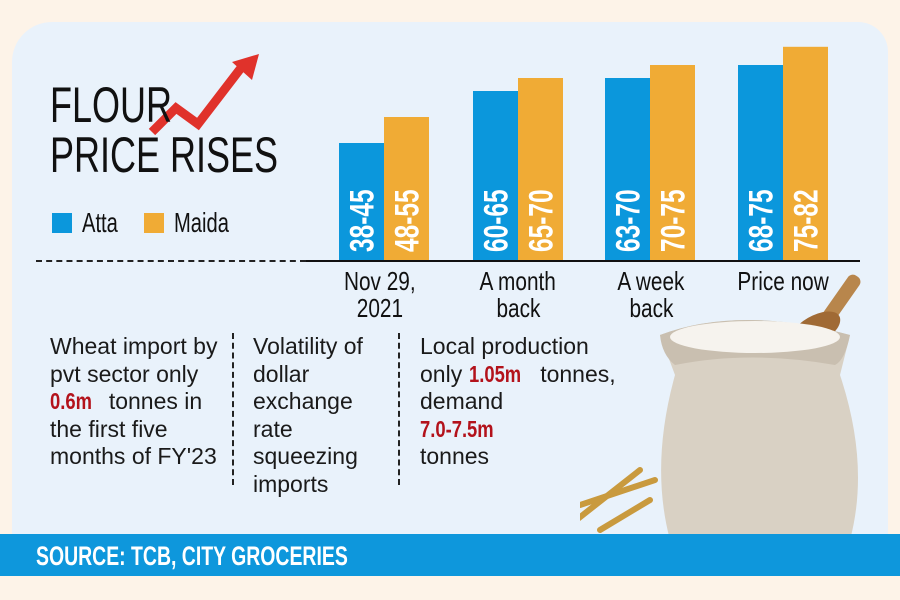 The width and height of the screenshot is (900, 600). I want to click on legend: Atta Maida, so click(151, 222).